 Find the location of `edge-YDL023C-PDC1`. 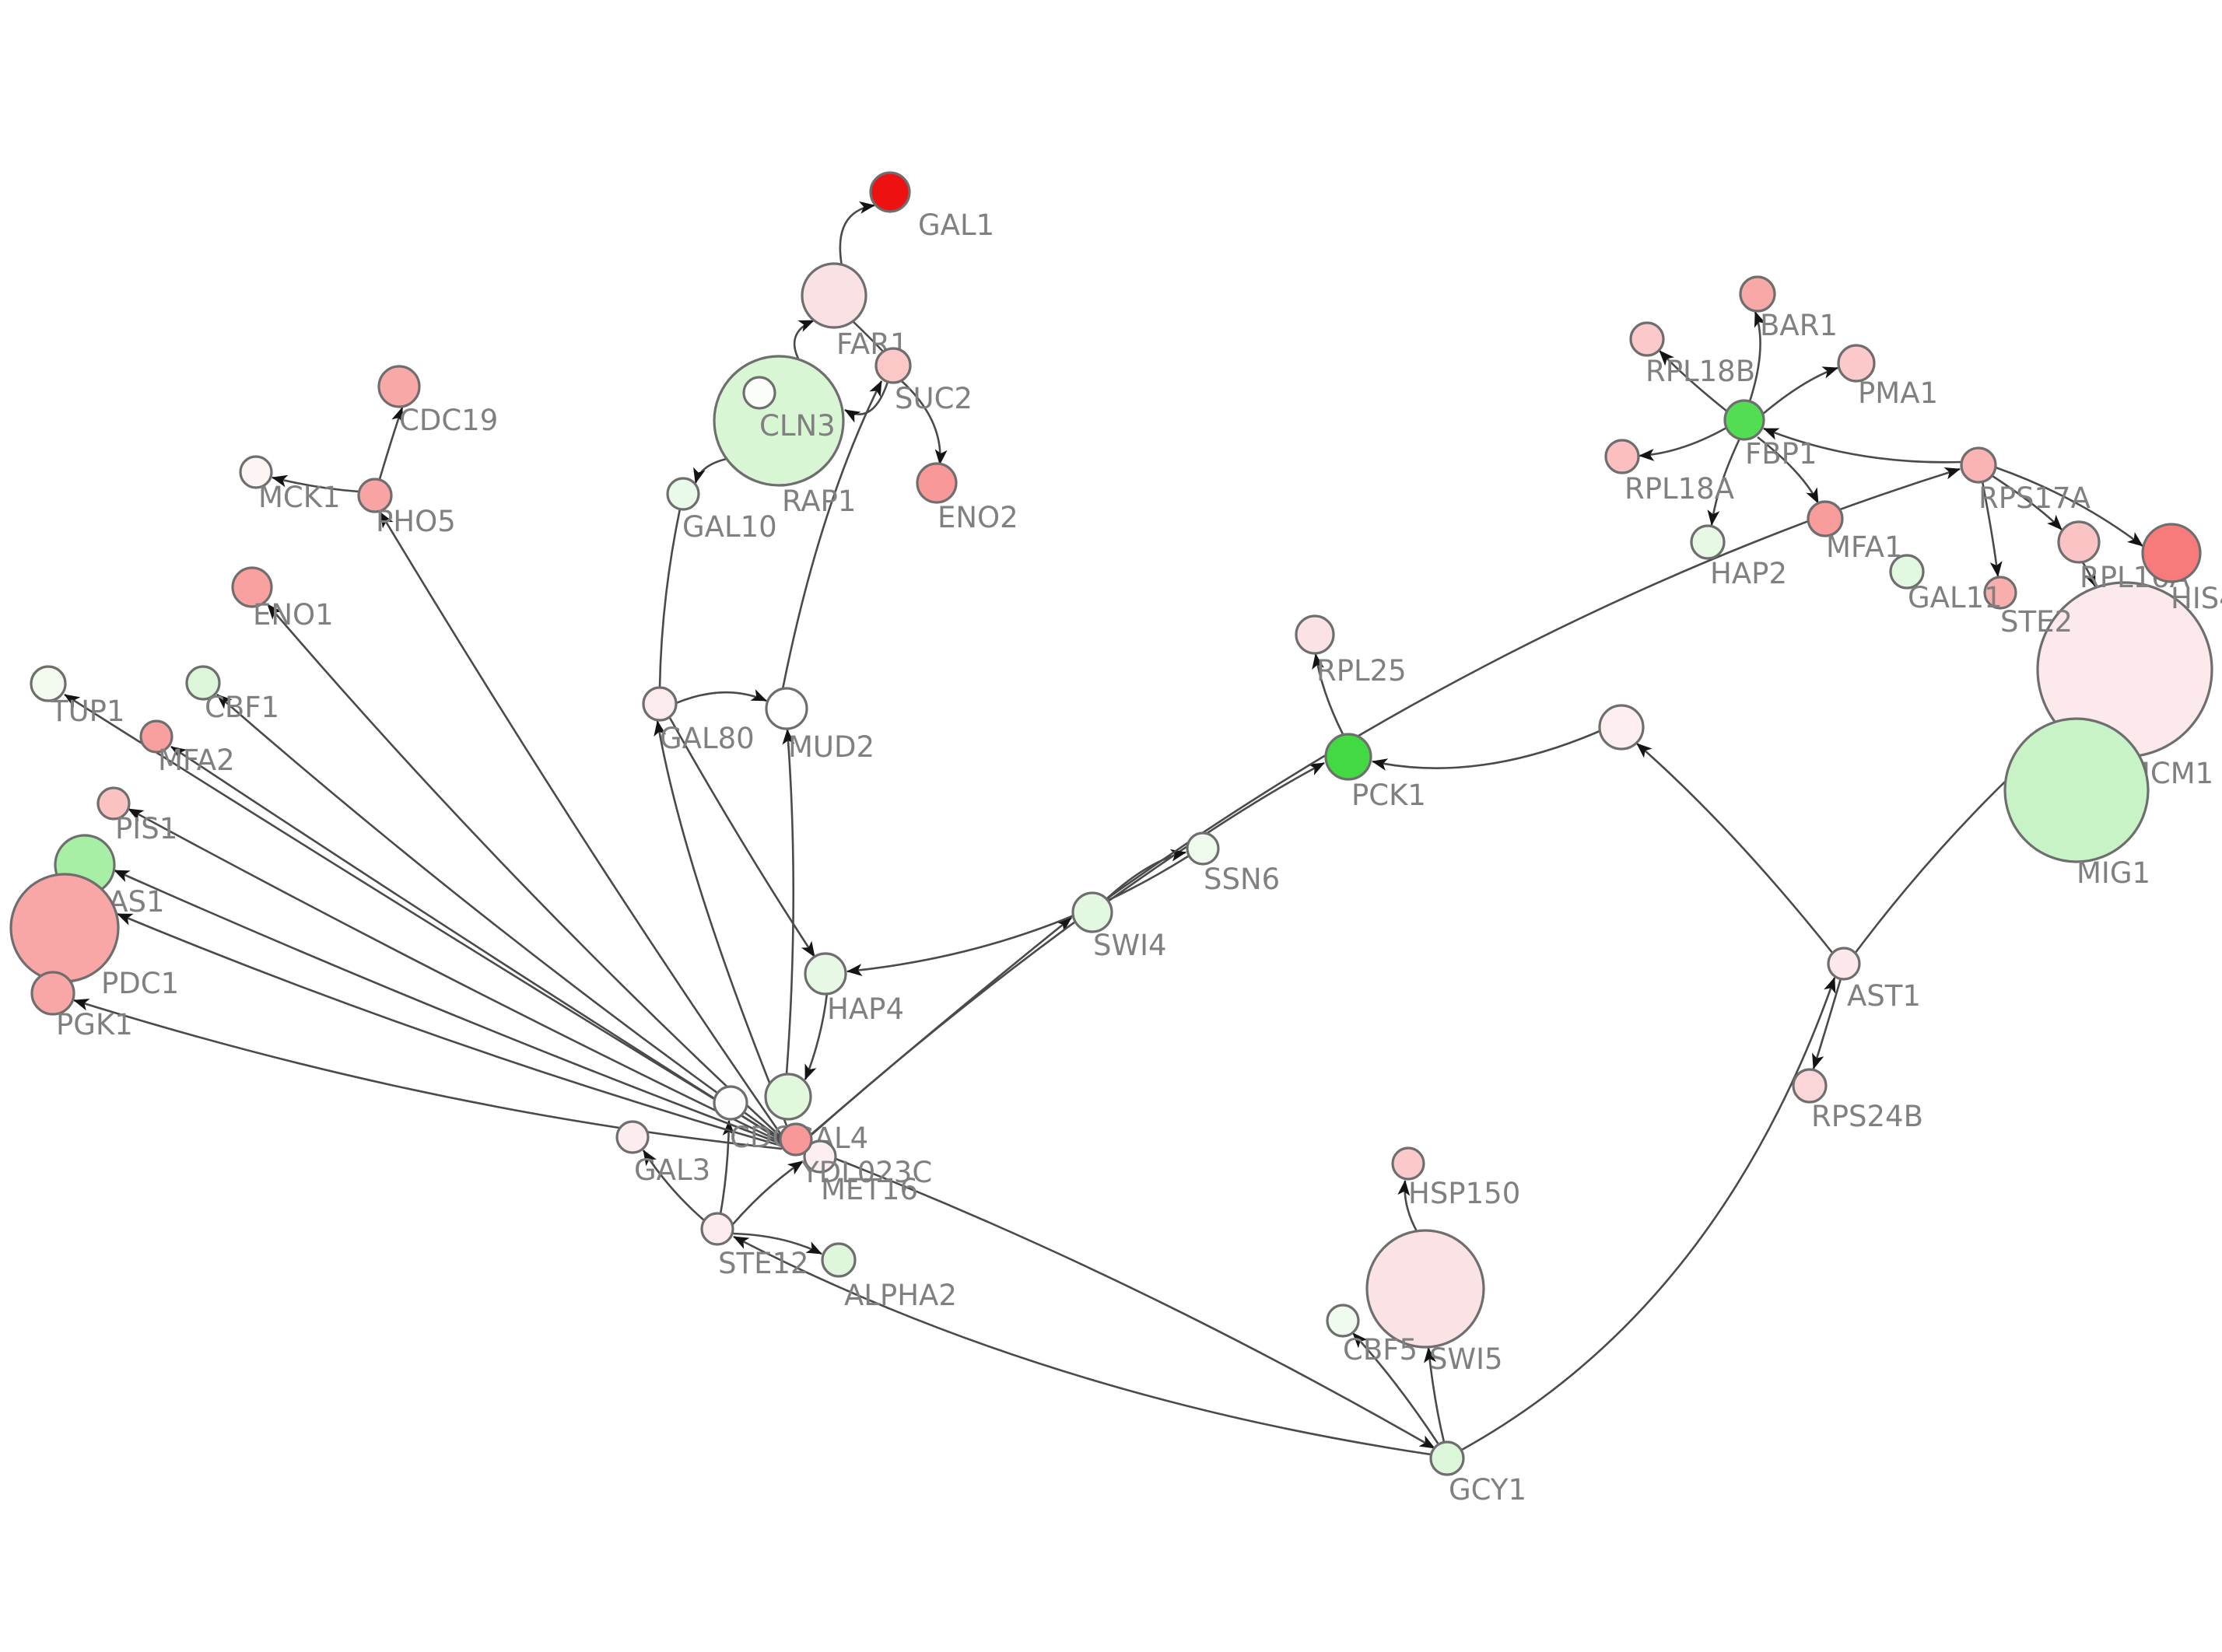

edge-YDL023C-PDC1 is located at coordinates (449, 1030).